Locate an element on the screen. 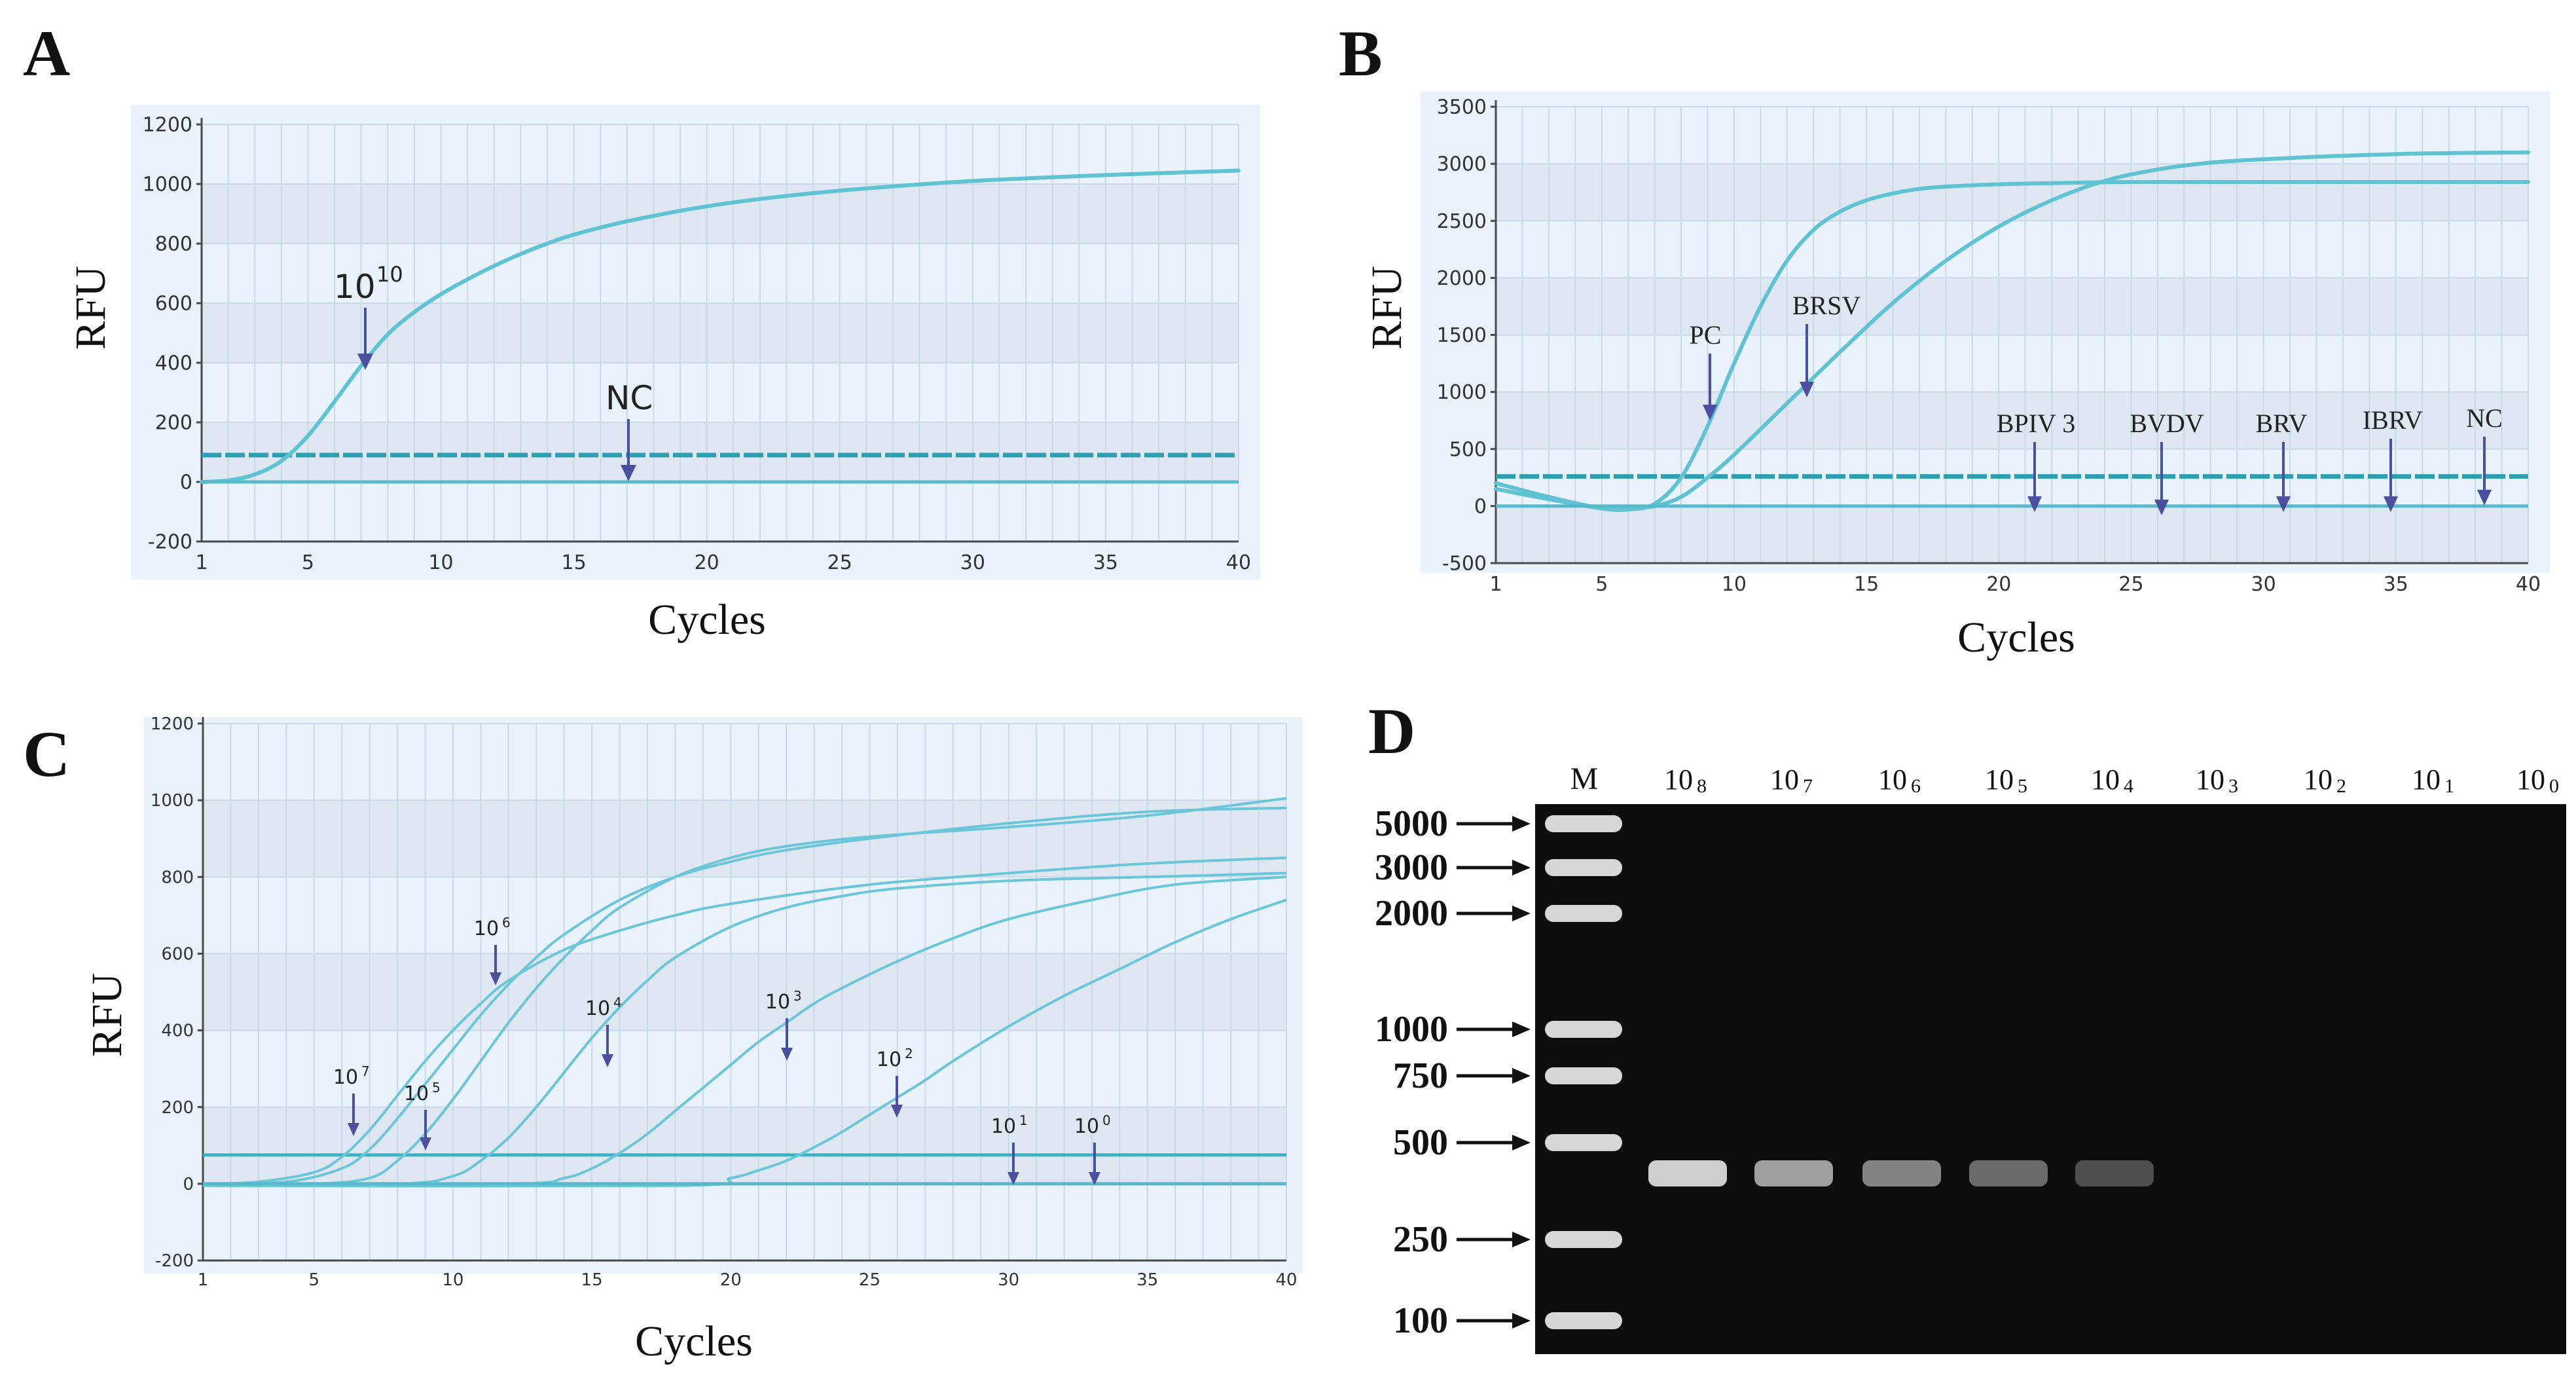  annotation-1010-sup: 10 is located at coordinates (389, 275).